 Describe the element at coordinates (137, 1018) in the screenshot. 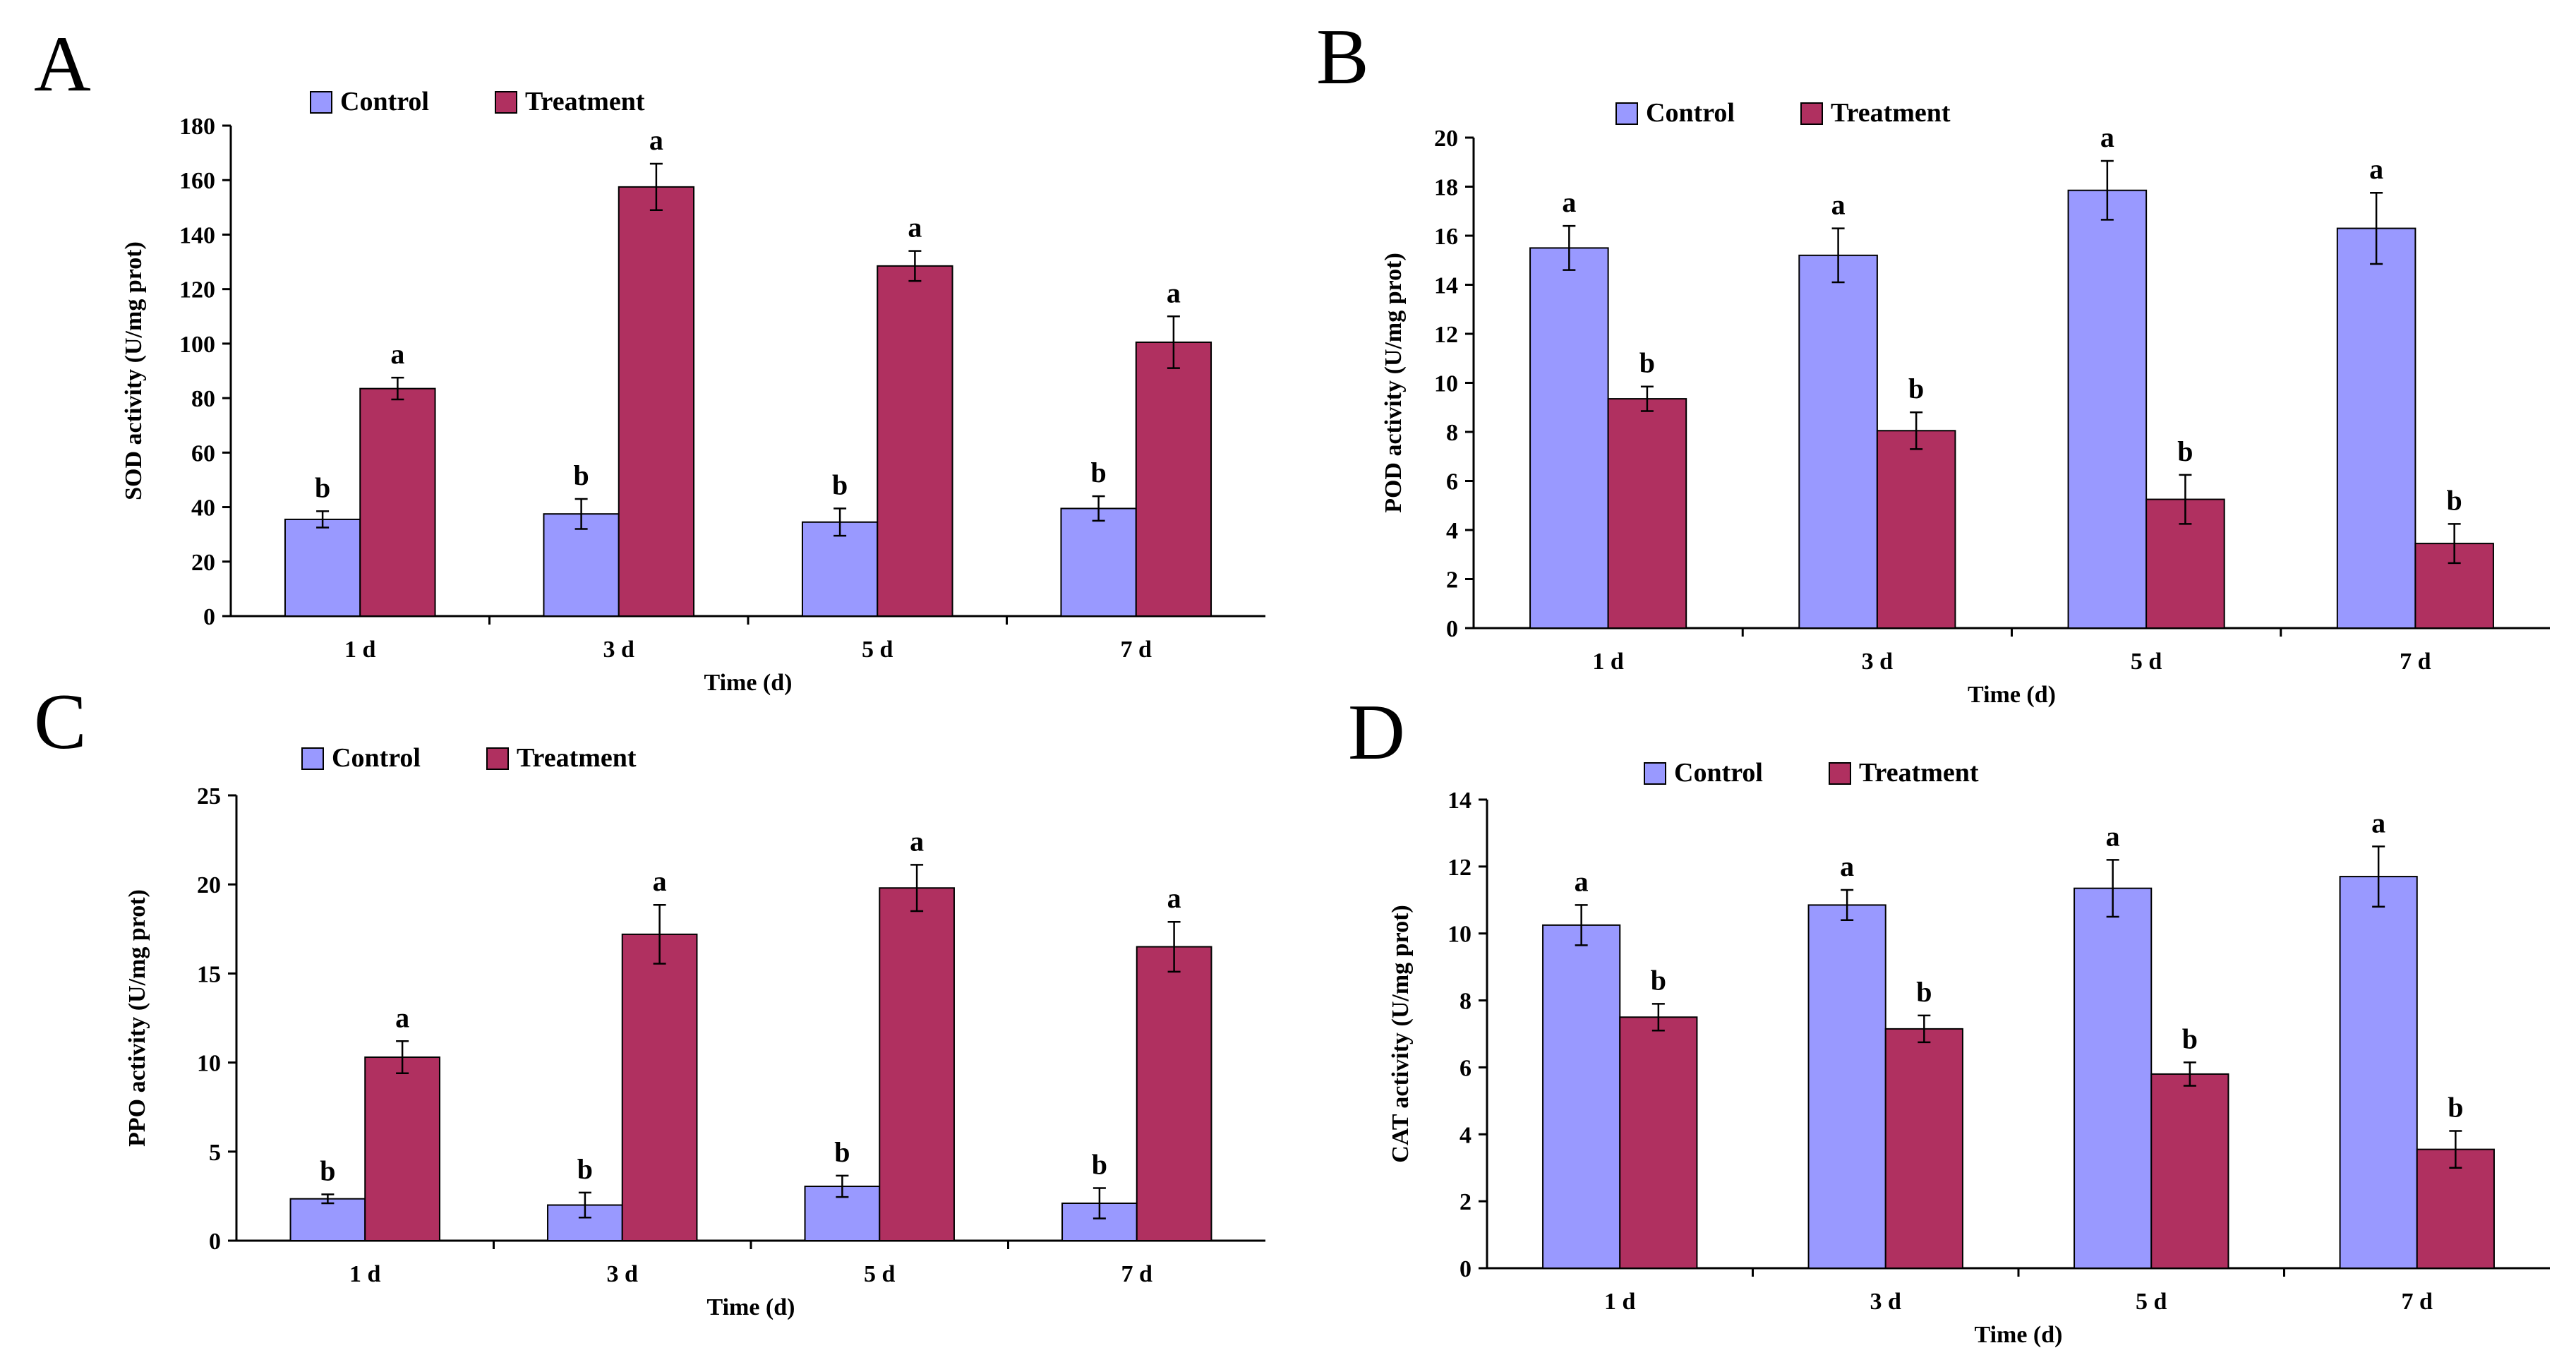

I see `y-axis-title: PPO activity (U/mg prot)` at that location.